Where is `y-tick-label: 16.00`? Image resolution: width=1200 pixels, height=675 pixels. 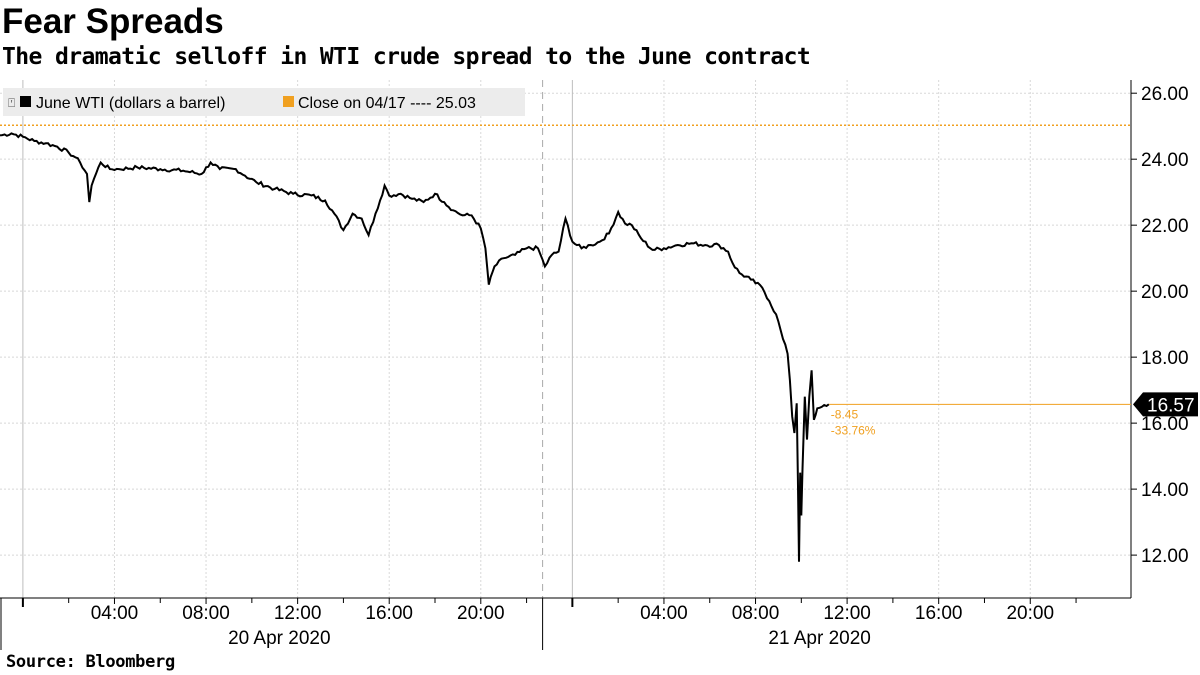 y-tick-label: 16.00 is located at coordinates (1165, 424).